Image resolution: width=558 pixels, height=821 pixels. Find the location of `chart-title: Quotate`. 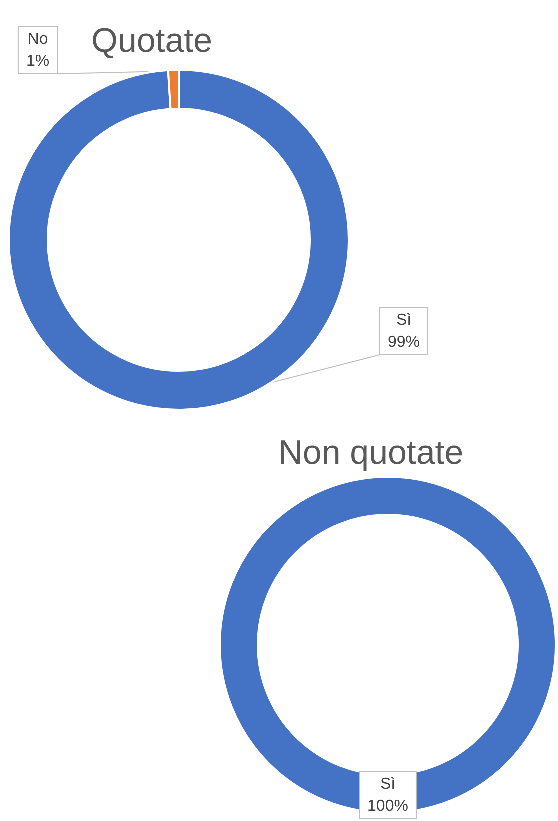

chart-title: Quotate is located at coordinates (152, 41).